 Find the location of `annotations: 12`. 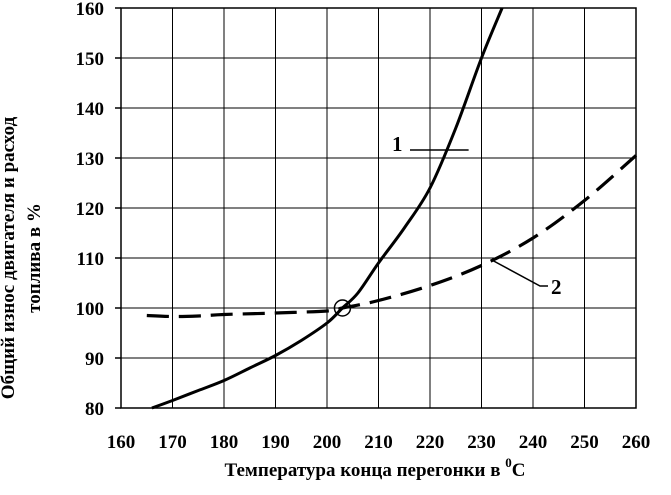

annotations: 12 is located at coordinates (447, 224).